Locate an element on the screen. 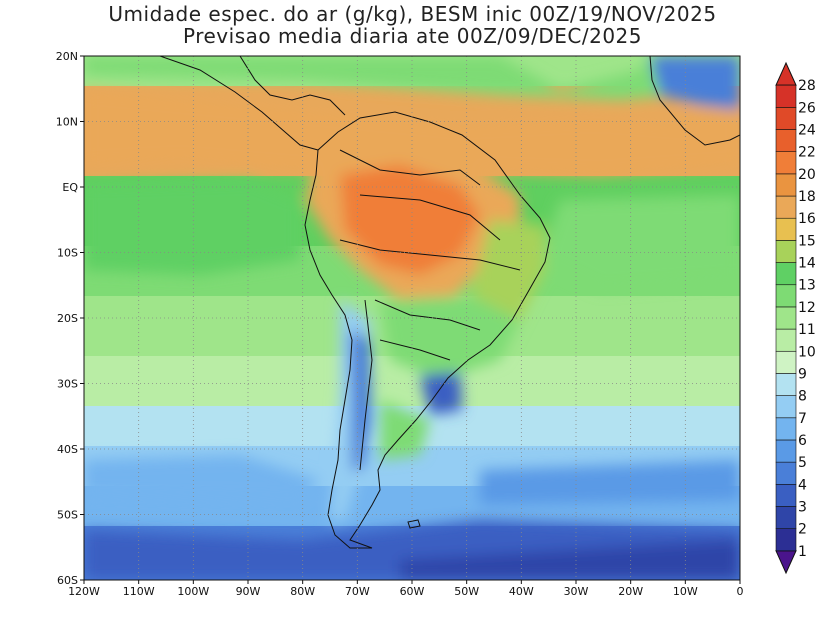 This screenshot has width=825, height=637. colorbar-level-label: 28 is located at coordinates (807, 86).